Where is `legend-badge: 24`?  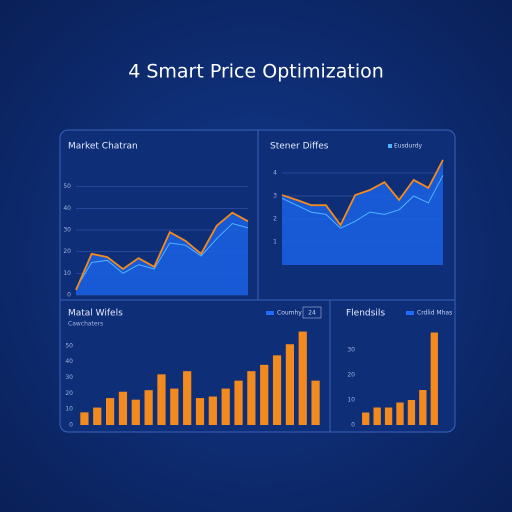 legend-badge: 24 is located at coordinates (312, 313).